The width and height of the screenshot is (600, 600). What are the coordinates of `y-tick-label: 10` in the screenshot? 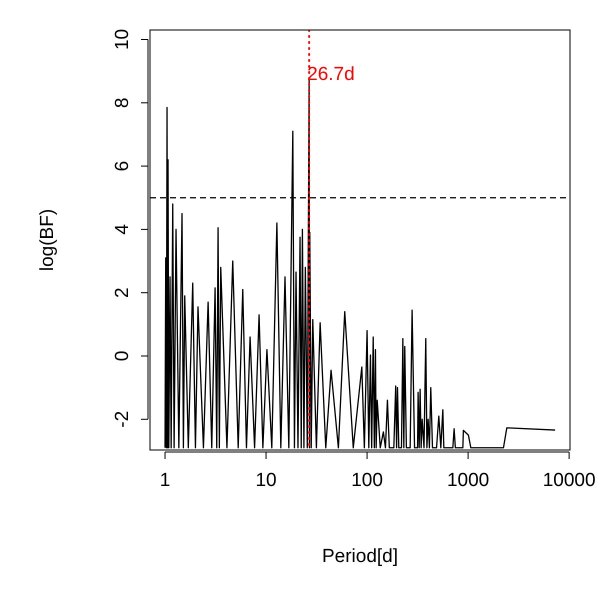 It's located at (122, 39).